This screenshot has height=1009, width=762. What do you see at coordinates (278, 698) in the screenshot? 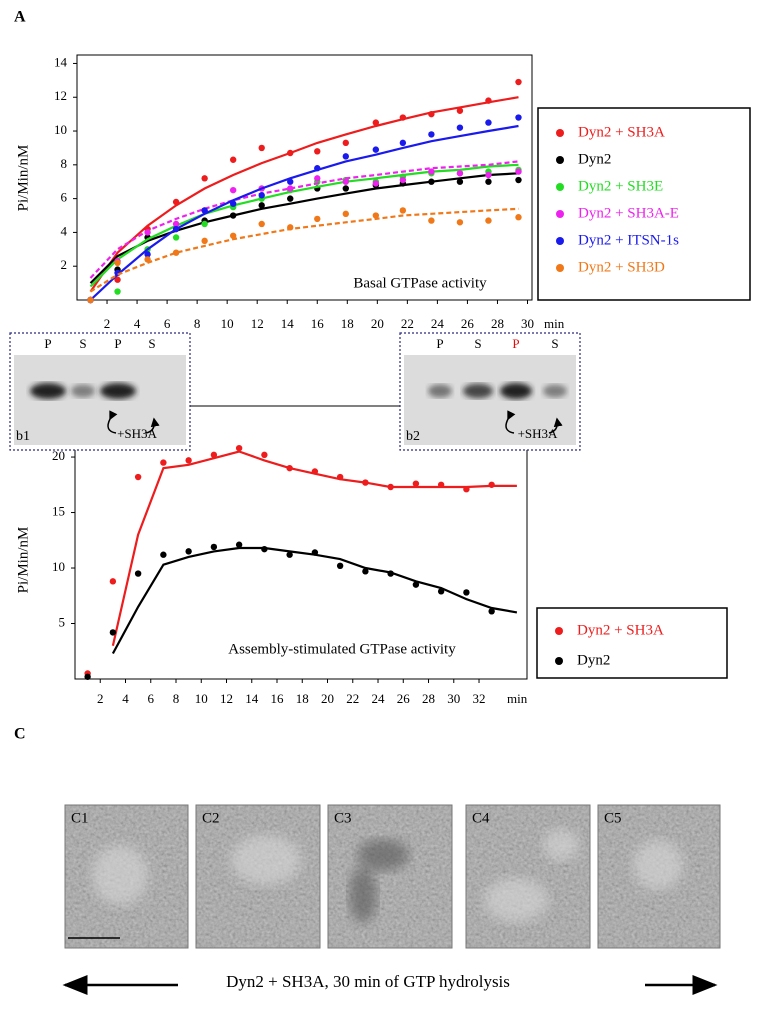
I see `x-tick-label: 16` at bounding box center [278, 698].